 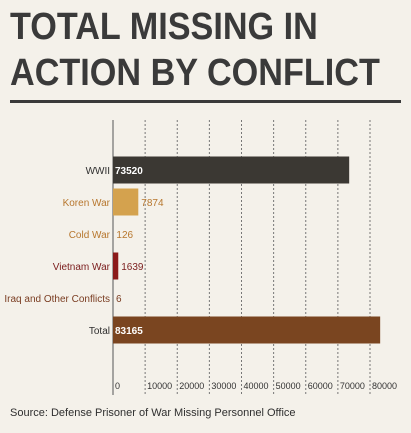 What do you see at coordinates (117, 386) in the screenshot?
I see `x-tick-label: 0` at bounding box center [117, 386].